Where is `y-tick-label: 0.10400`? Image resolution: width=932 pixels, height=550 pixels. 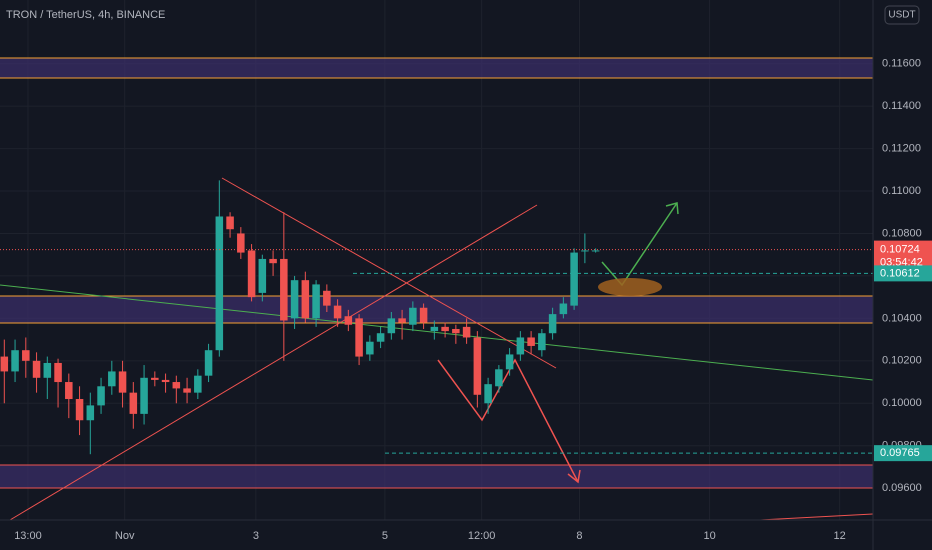 y-tick-label: 0.10400 is located at coordinates (902, 318).